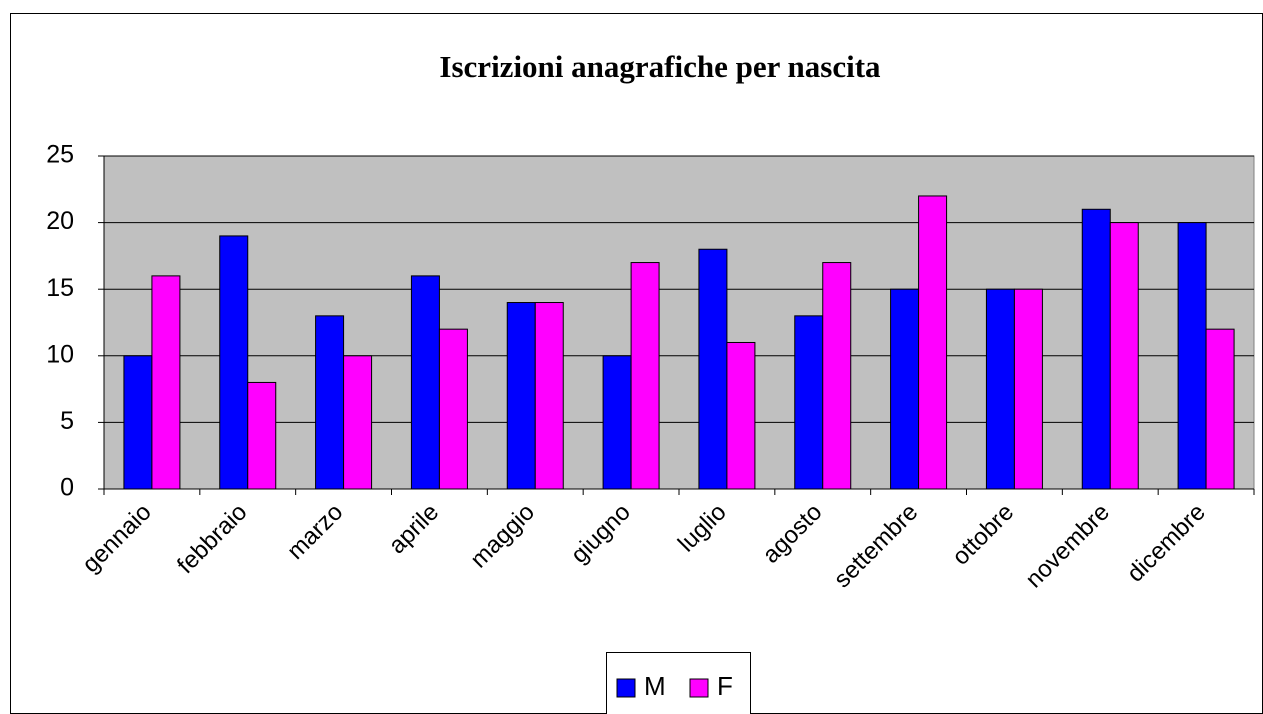  I want to click on y-tick-label: 5, so click(67, 421).